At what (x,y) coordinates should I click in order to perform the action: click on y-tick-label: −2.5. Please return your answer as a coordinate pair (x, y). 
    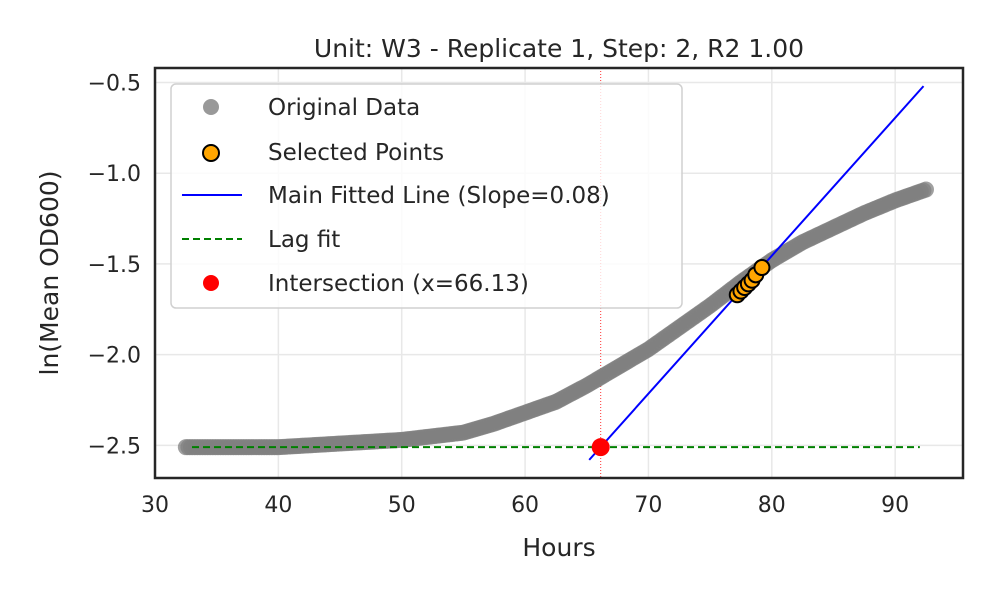
    Looking at the image, I should click on (114, 446).